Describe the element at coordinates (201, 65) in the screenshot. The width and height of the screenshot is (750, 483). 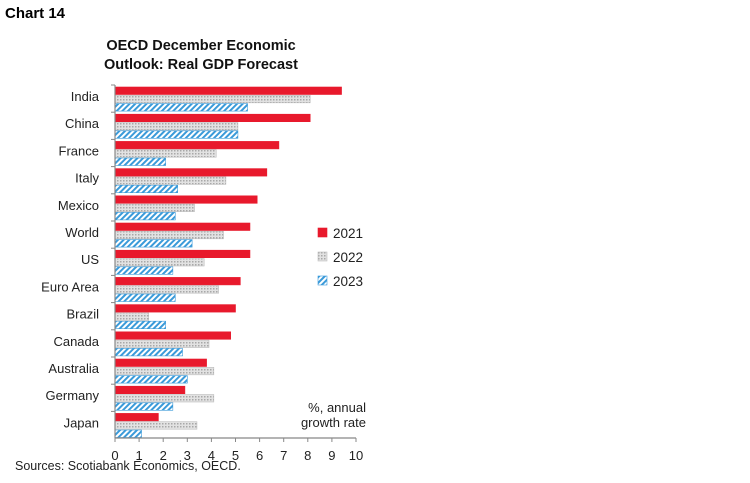
I see `chart-title-line-2: Outlook: Real GDP Forecast` at that location.